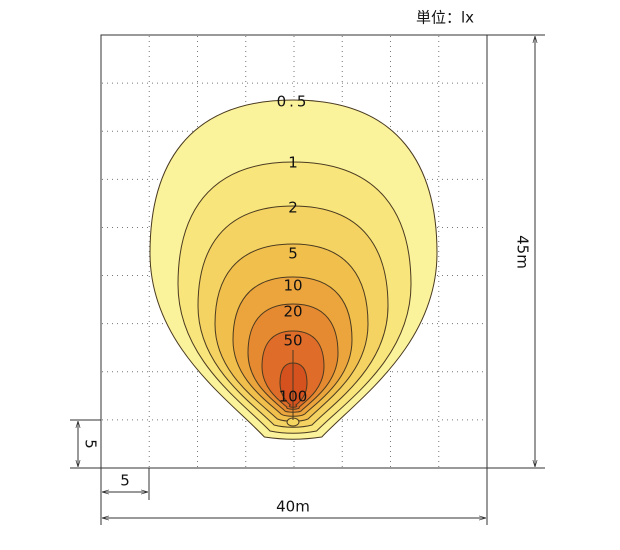 The width and height of the screenshot is (620, 550). What do you see at coordinates (292, 286) in the screenshot?
I see `contour-label: 10` at bounding box center [292, 286].